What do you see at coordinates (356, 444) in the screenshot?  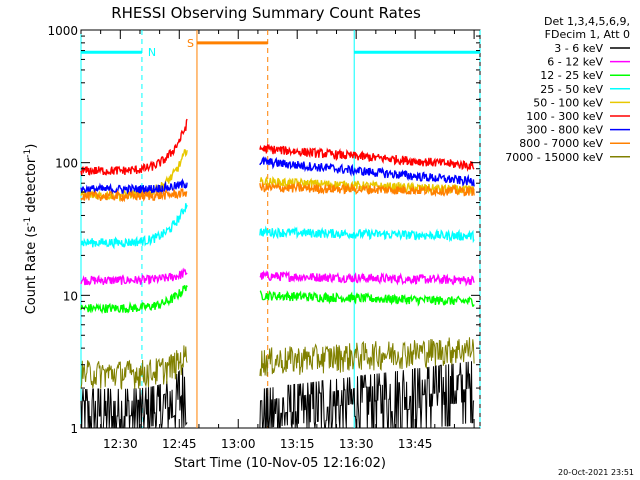 I see `x-tick-label: 13:30` at bounding box center [356, 444].